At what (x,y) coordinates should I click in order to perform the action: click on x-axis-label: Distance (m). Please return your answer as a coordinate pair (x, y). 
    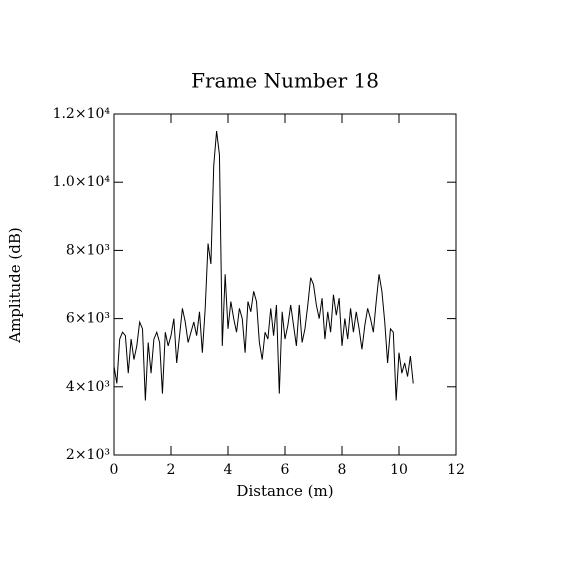
    Looking at the image, I should click on (284, 491).